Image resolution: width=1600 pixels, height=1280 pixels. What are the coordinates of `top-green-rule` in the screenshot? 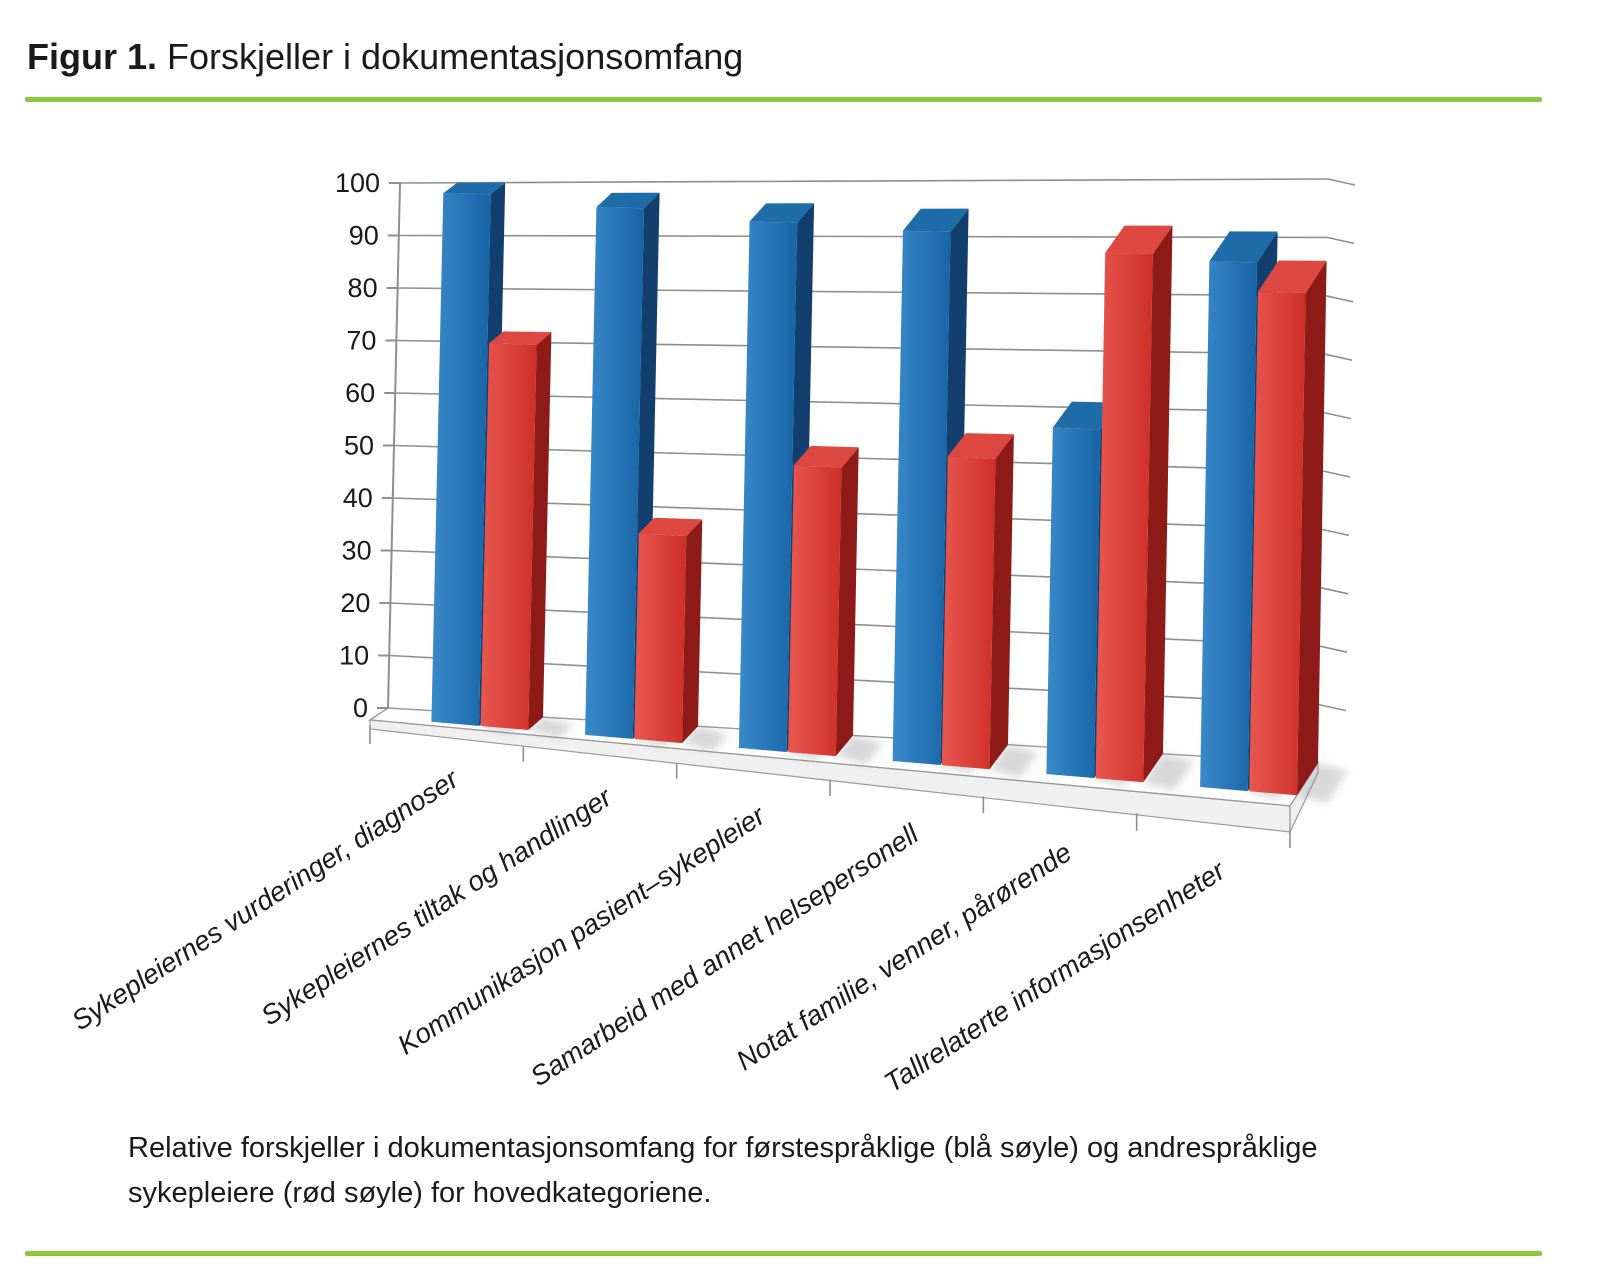 It's located at (783, 99).